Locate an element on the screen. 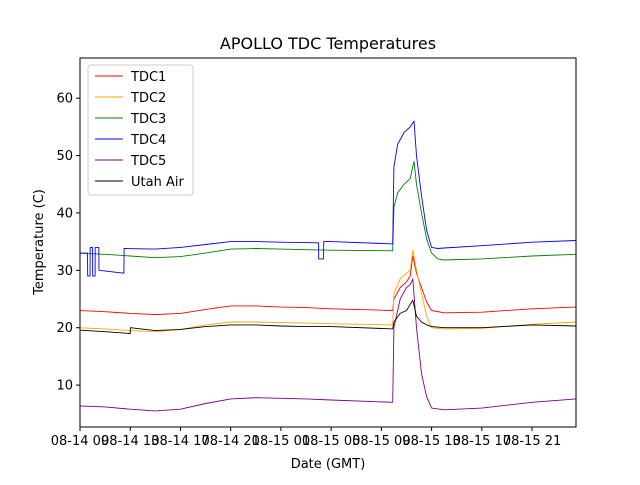  y-axis-label: Temperature (C) is located at coordinates (39, 242).